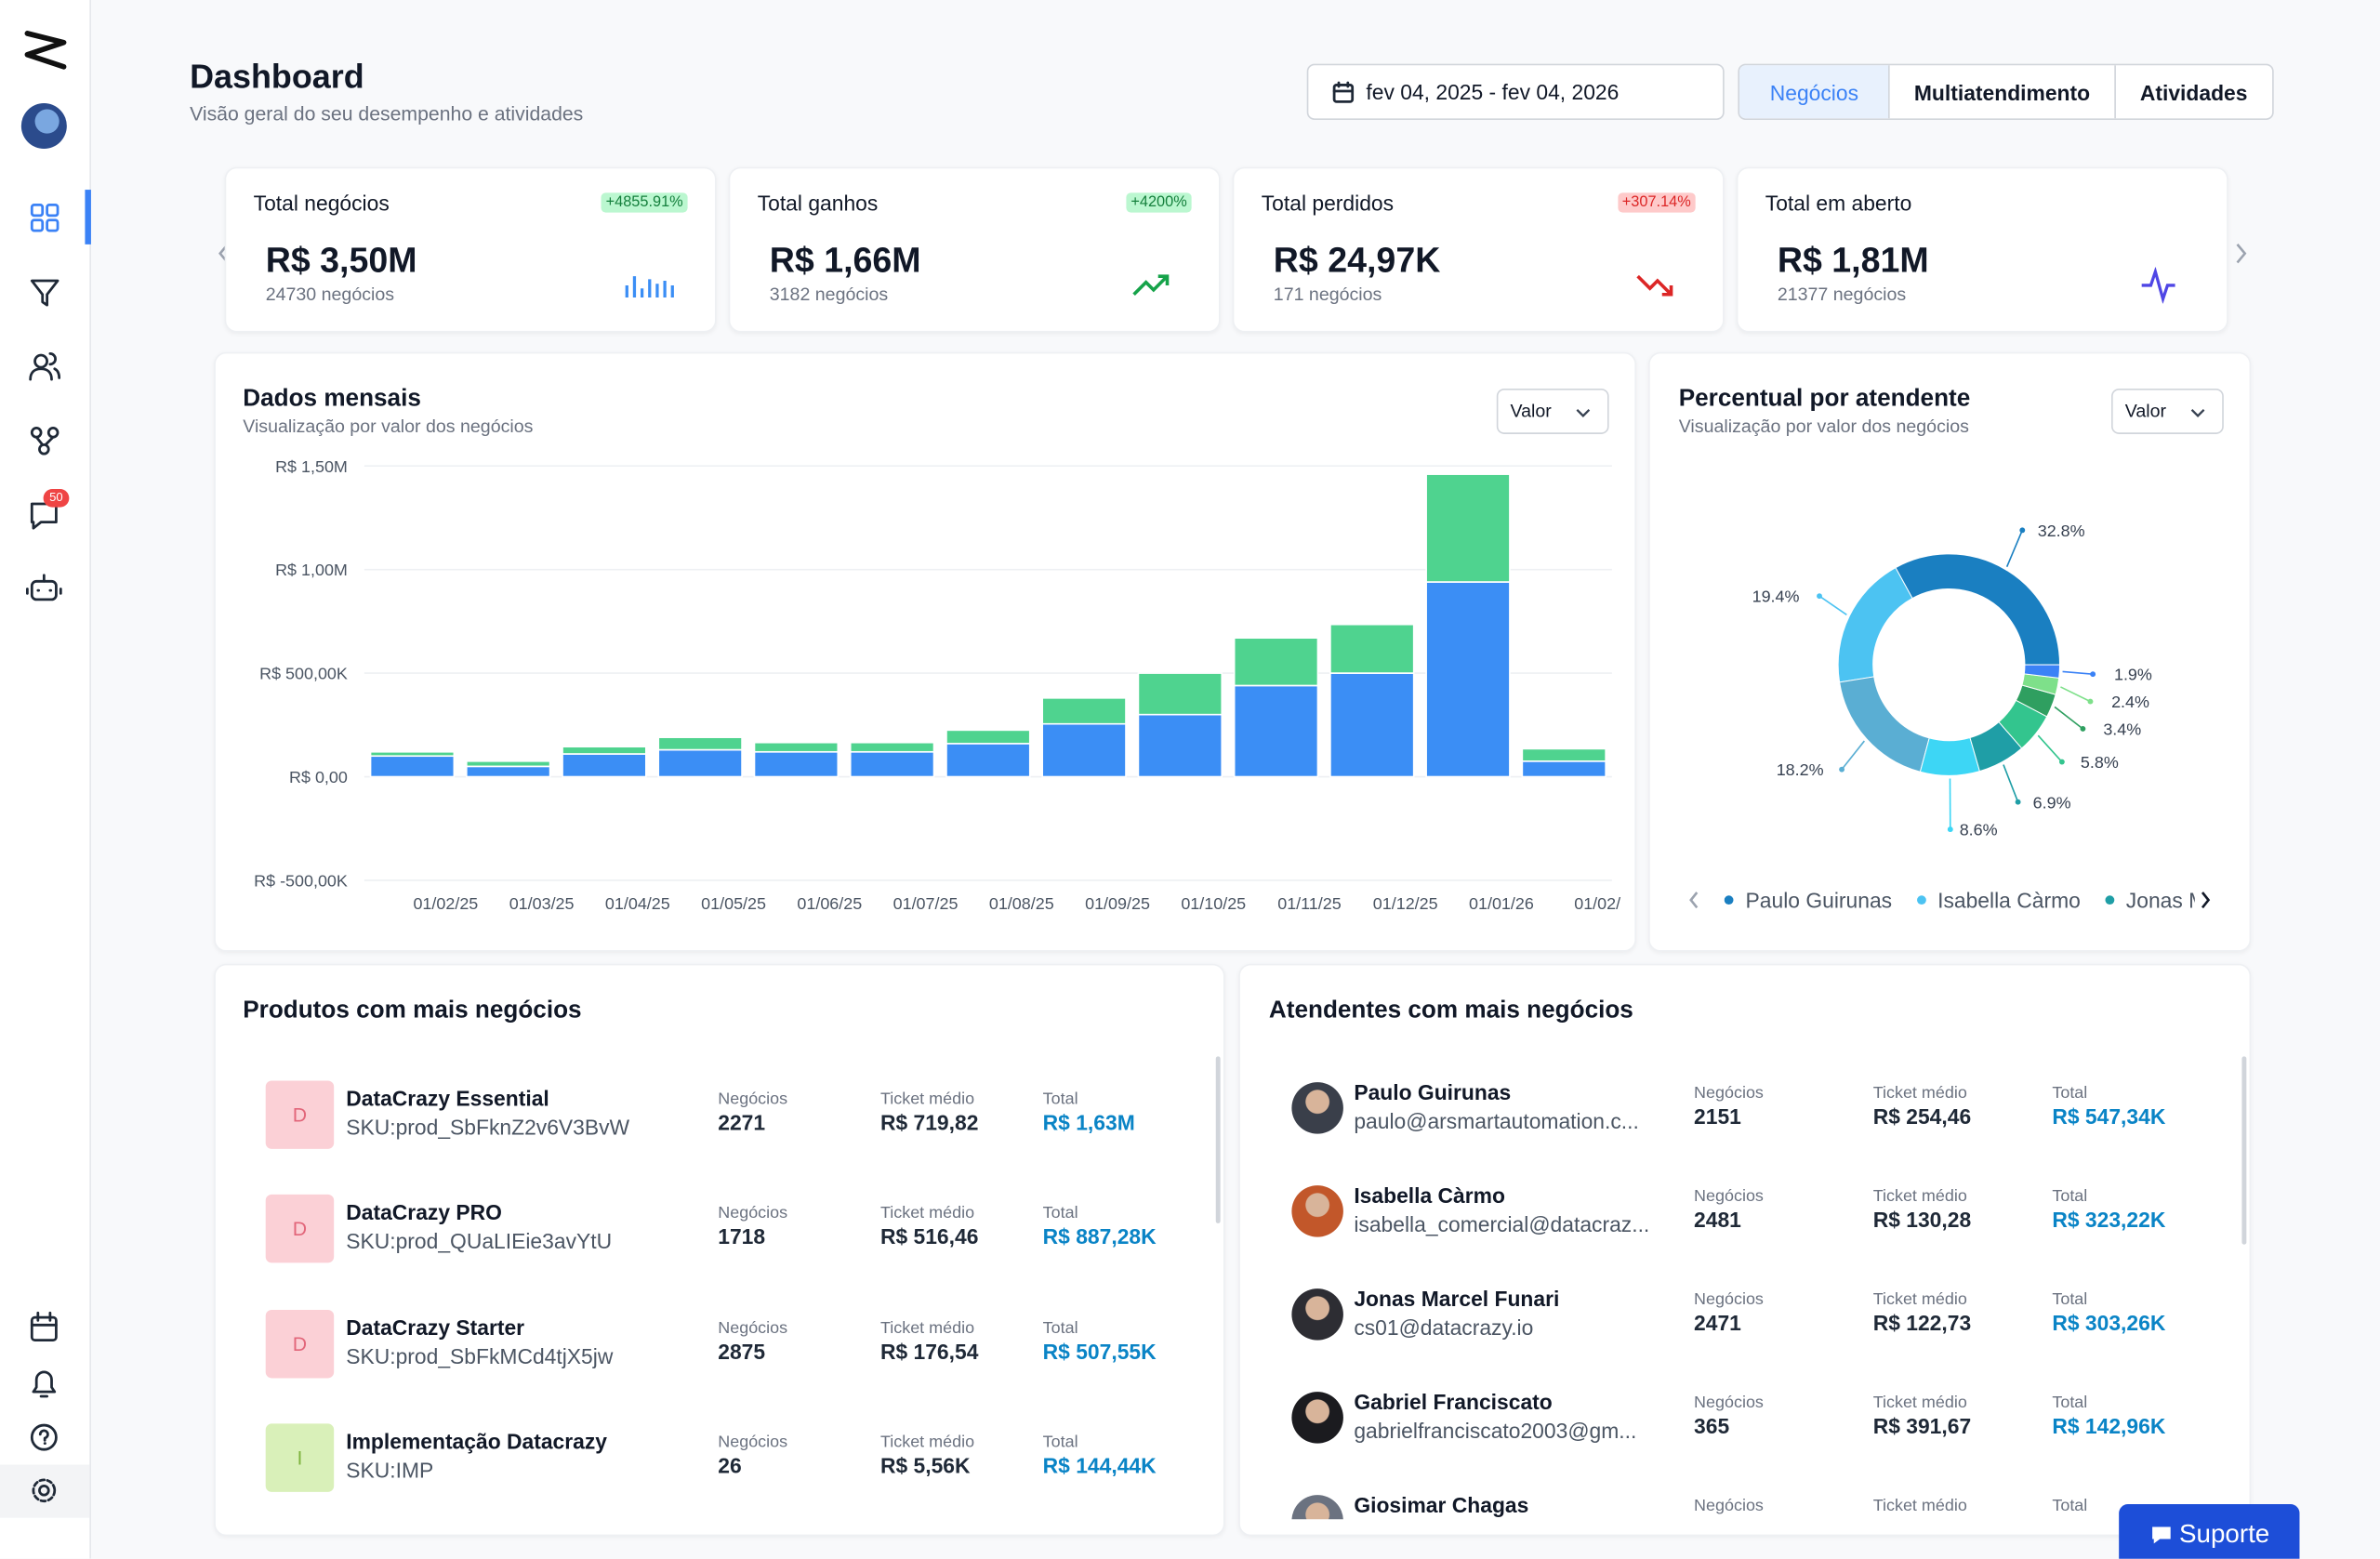 The width and height of the screenshot is (2380, 1559). Describe the element at coordinates (1453, 1402) in the screenshot. I see `agent-name: Gabriel Franciscato` at that location.